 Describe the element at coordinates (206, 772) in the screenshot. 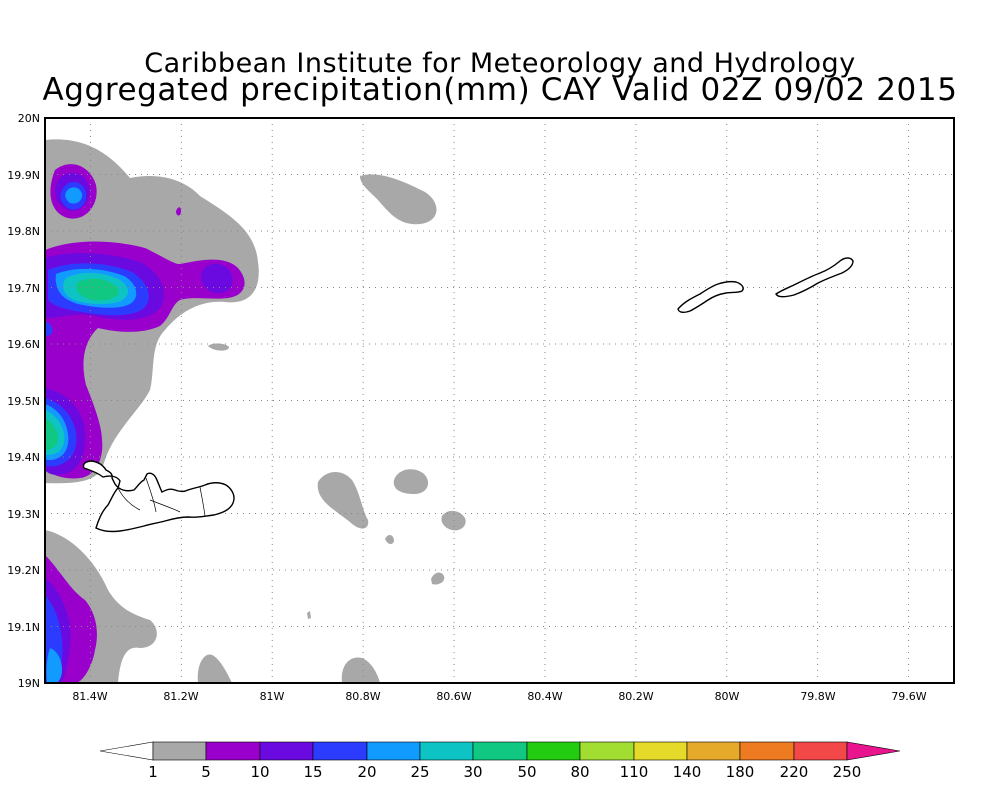

I see `colorbar-label: 5` at that location.